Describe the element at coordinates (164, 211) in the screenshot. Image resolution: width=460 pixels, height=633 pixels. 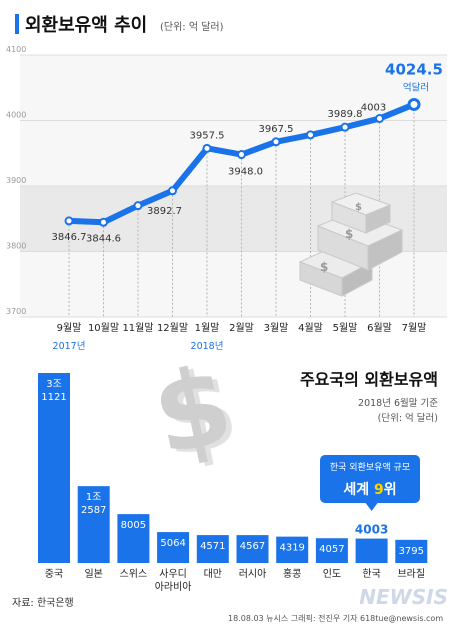
I see `value-label: 3892.7` at that location.